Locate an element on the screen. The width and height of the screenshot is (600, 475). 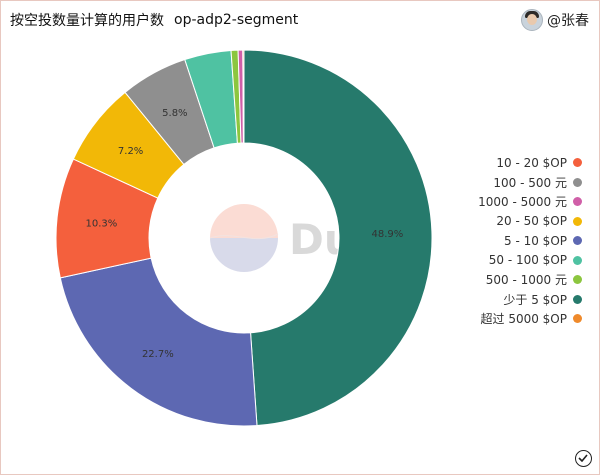
slice-label-3: 7.2% is located at coordinates (130, 151).